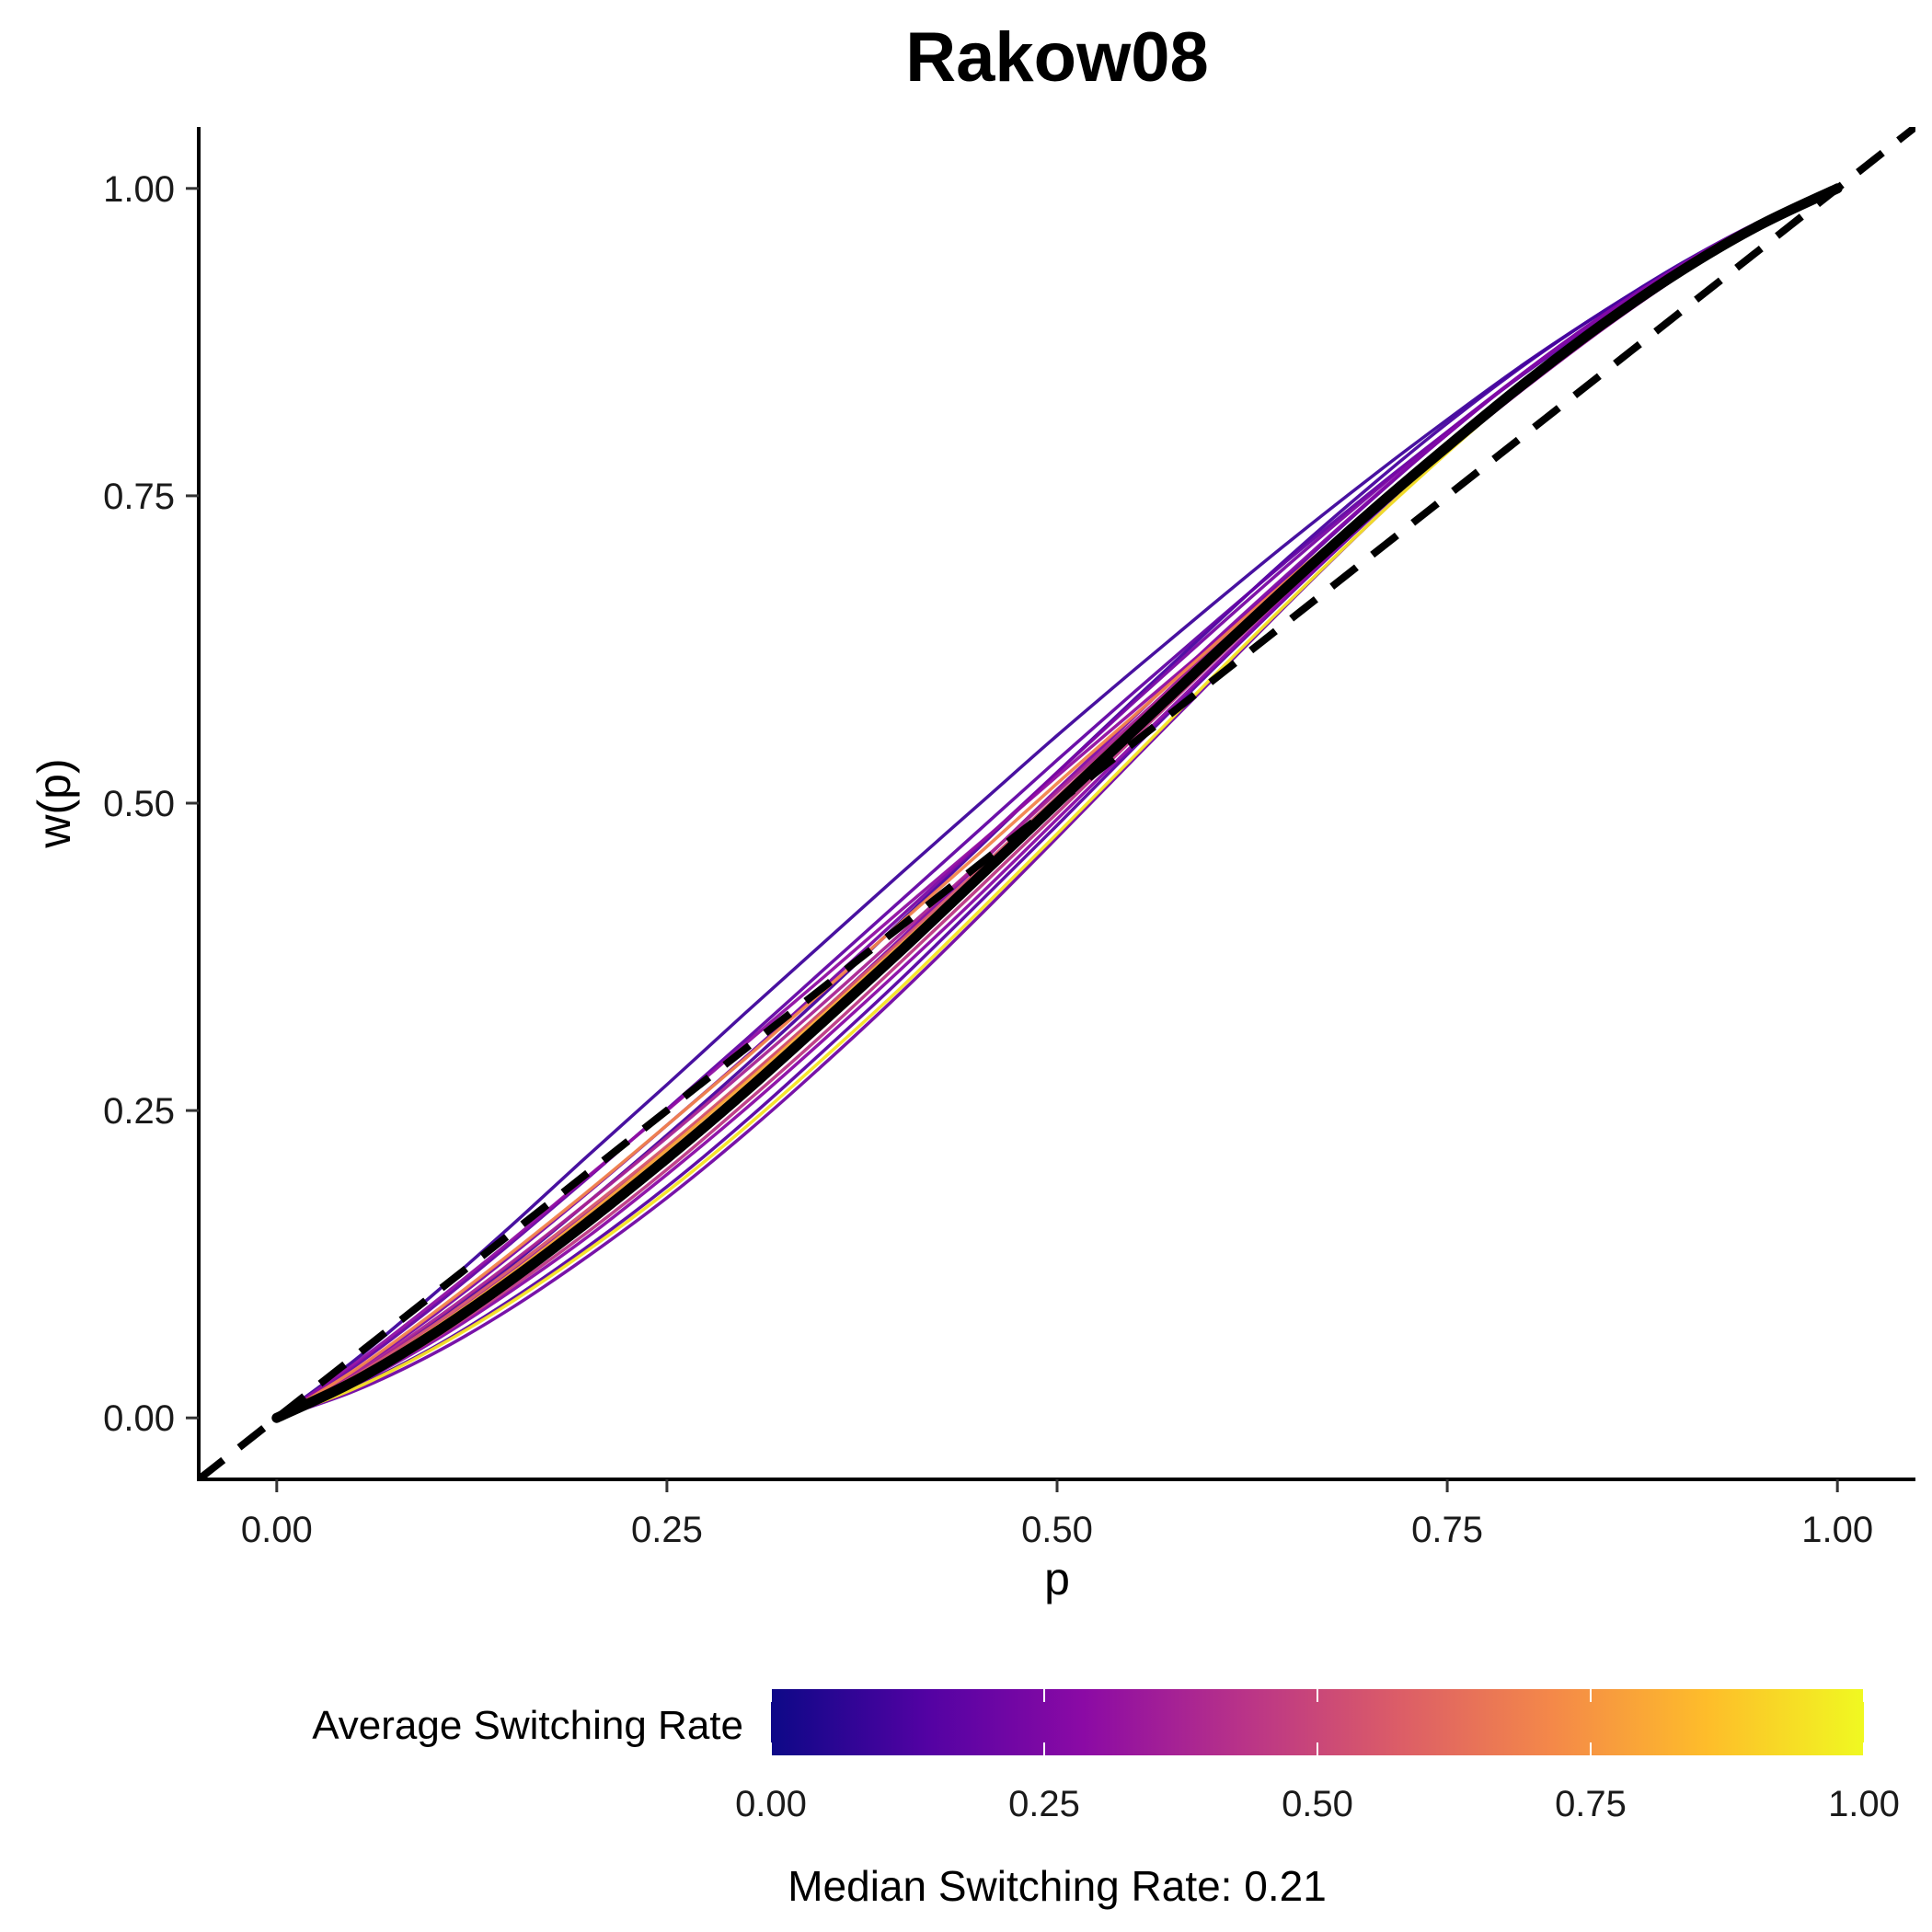 The height and width of the screenshot is (1932, 1932). I want to click on x-tick-label: 1.00, so click(1837, 1530).